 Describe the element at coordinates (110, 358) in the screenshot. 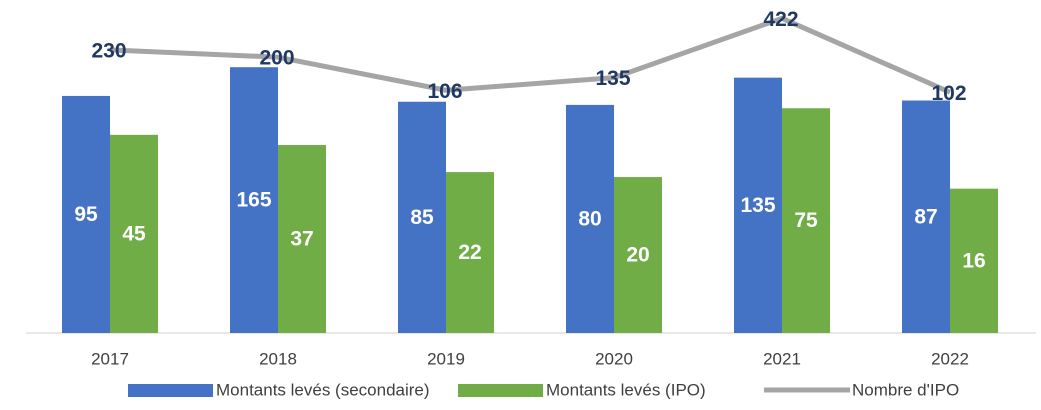

I see `x-tick-label: 2017` at that location.